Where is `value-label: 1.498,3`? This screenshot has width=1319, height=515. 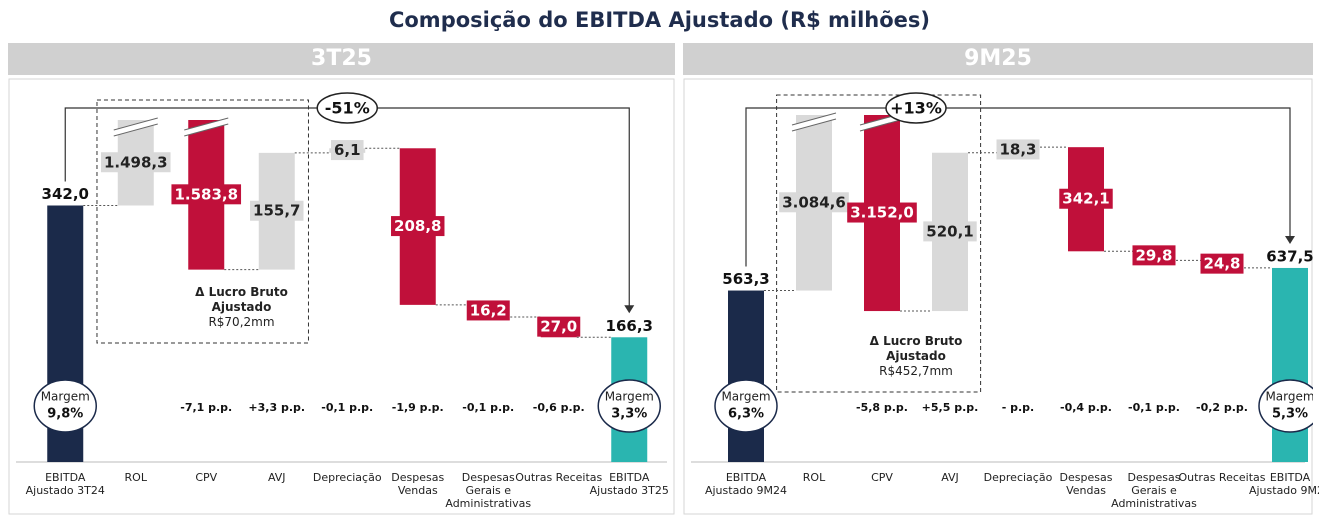 value-label: 1.498,3 is located at coordinates (136, 162).